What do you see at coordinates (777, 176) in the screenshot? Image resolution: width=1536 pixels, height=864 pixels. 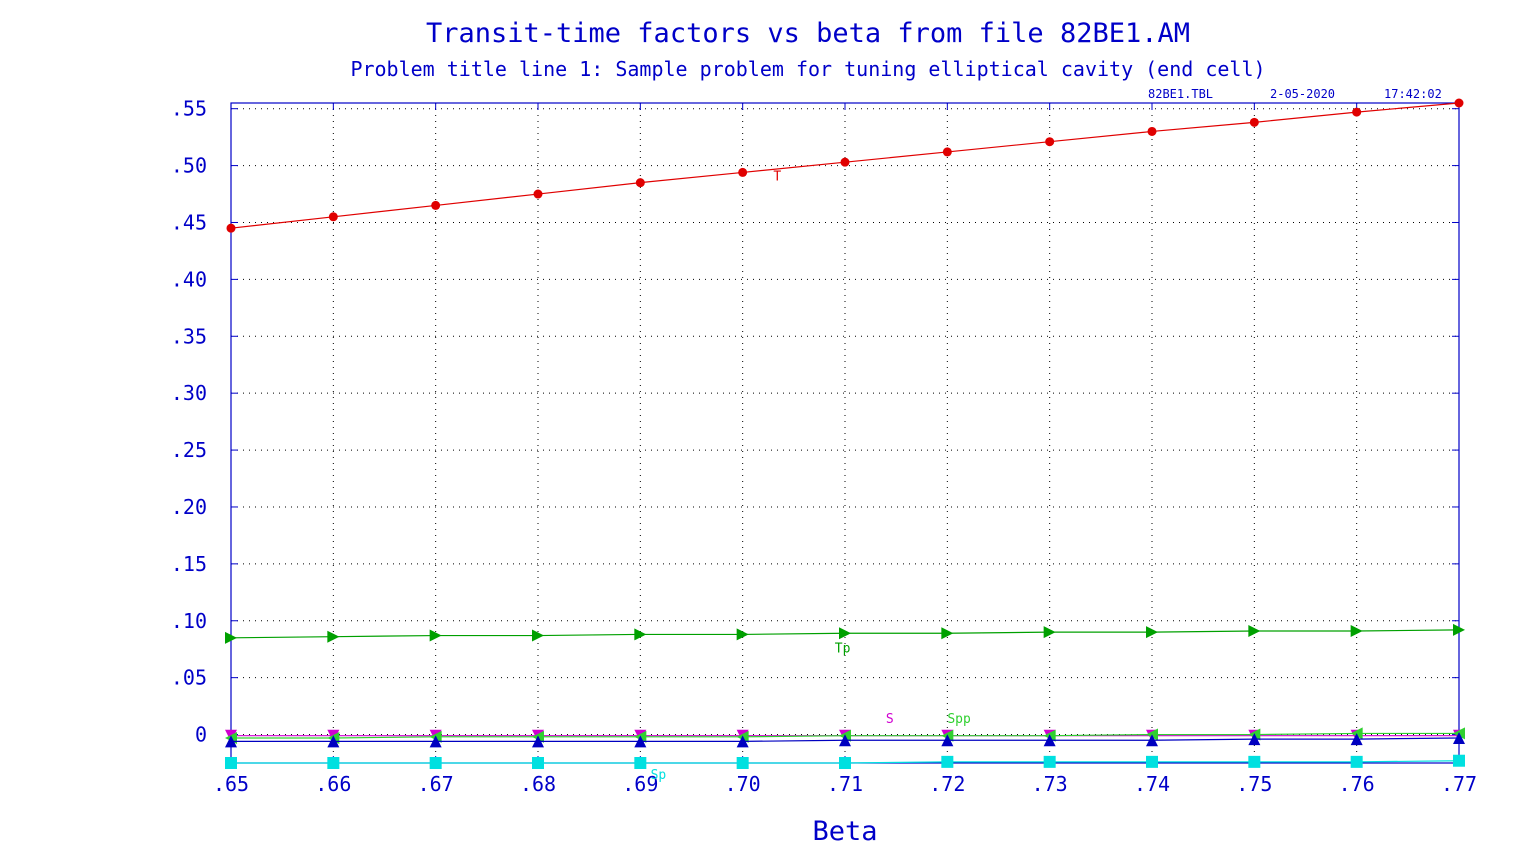 I see `series-label: T` at bounding box center [777, 176].